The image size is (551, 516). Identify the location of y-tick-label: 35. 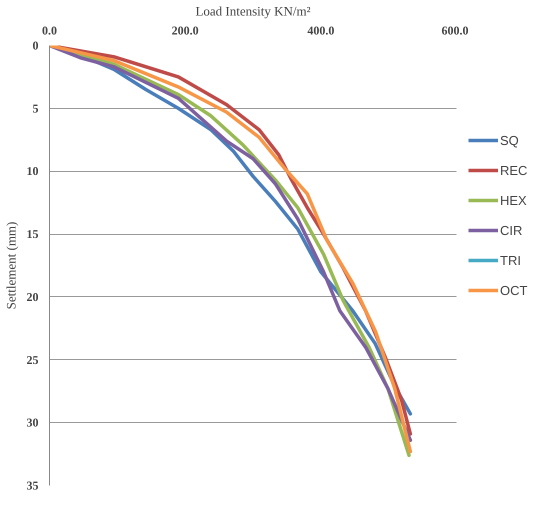
(32, 485).